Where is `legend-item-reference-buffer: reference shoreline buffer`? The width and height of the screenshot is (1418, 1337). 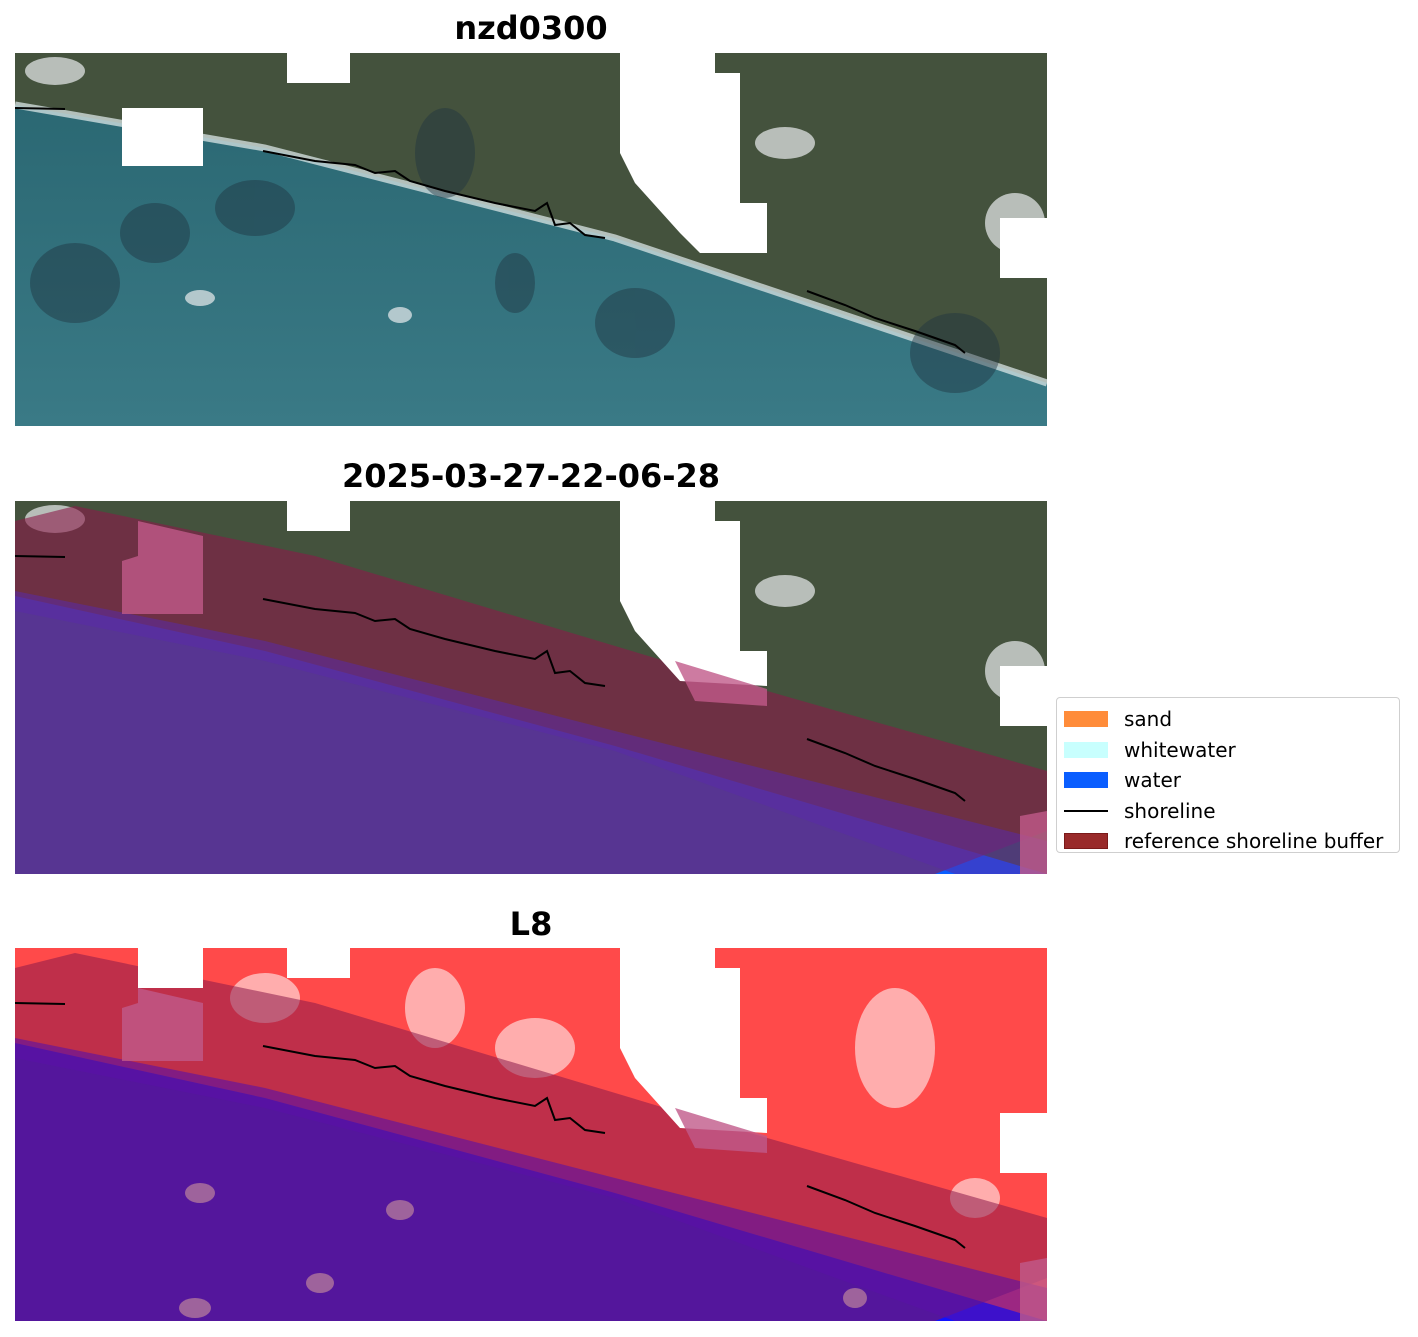 legend-item-reference-buffer: reference shoreline buffer is located at coordinates (1228, 841).